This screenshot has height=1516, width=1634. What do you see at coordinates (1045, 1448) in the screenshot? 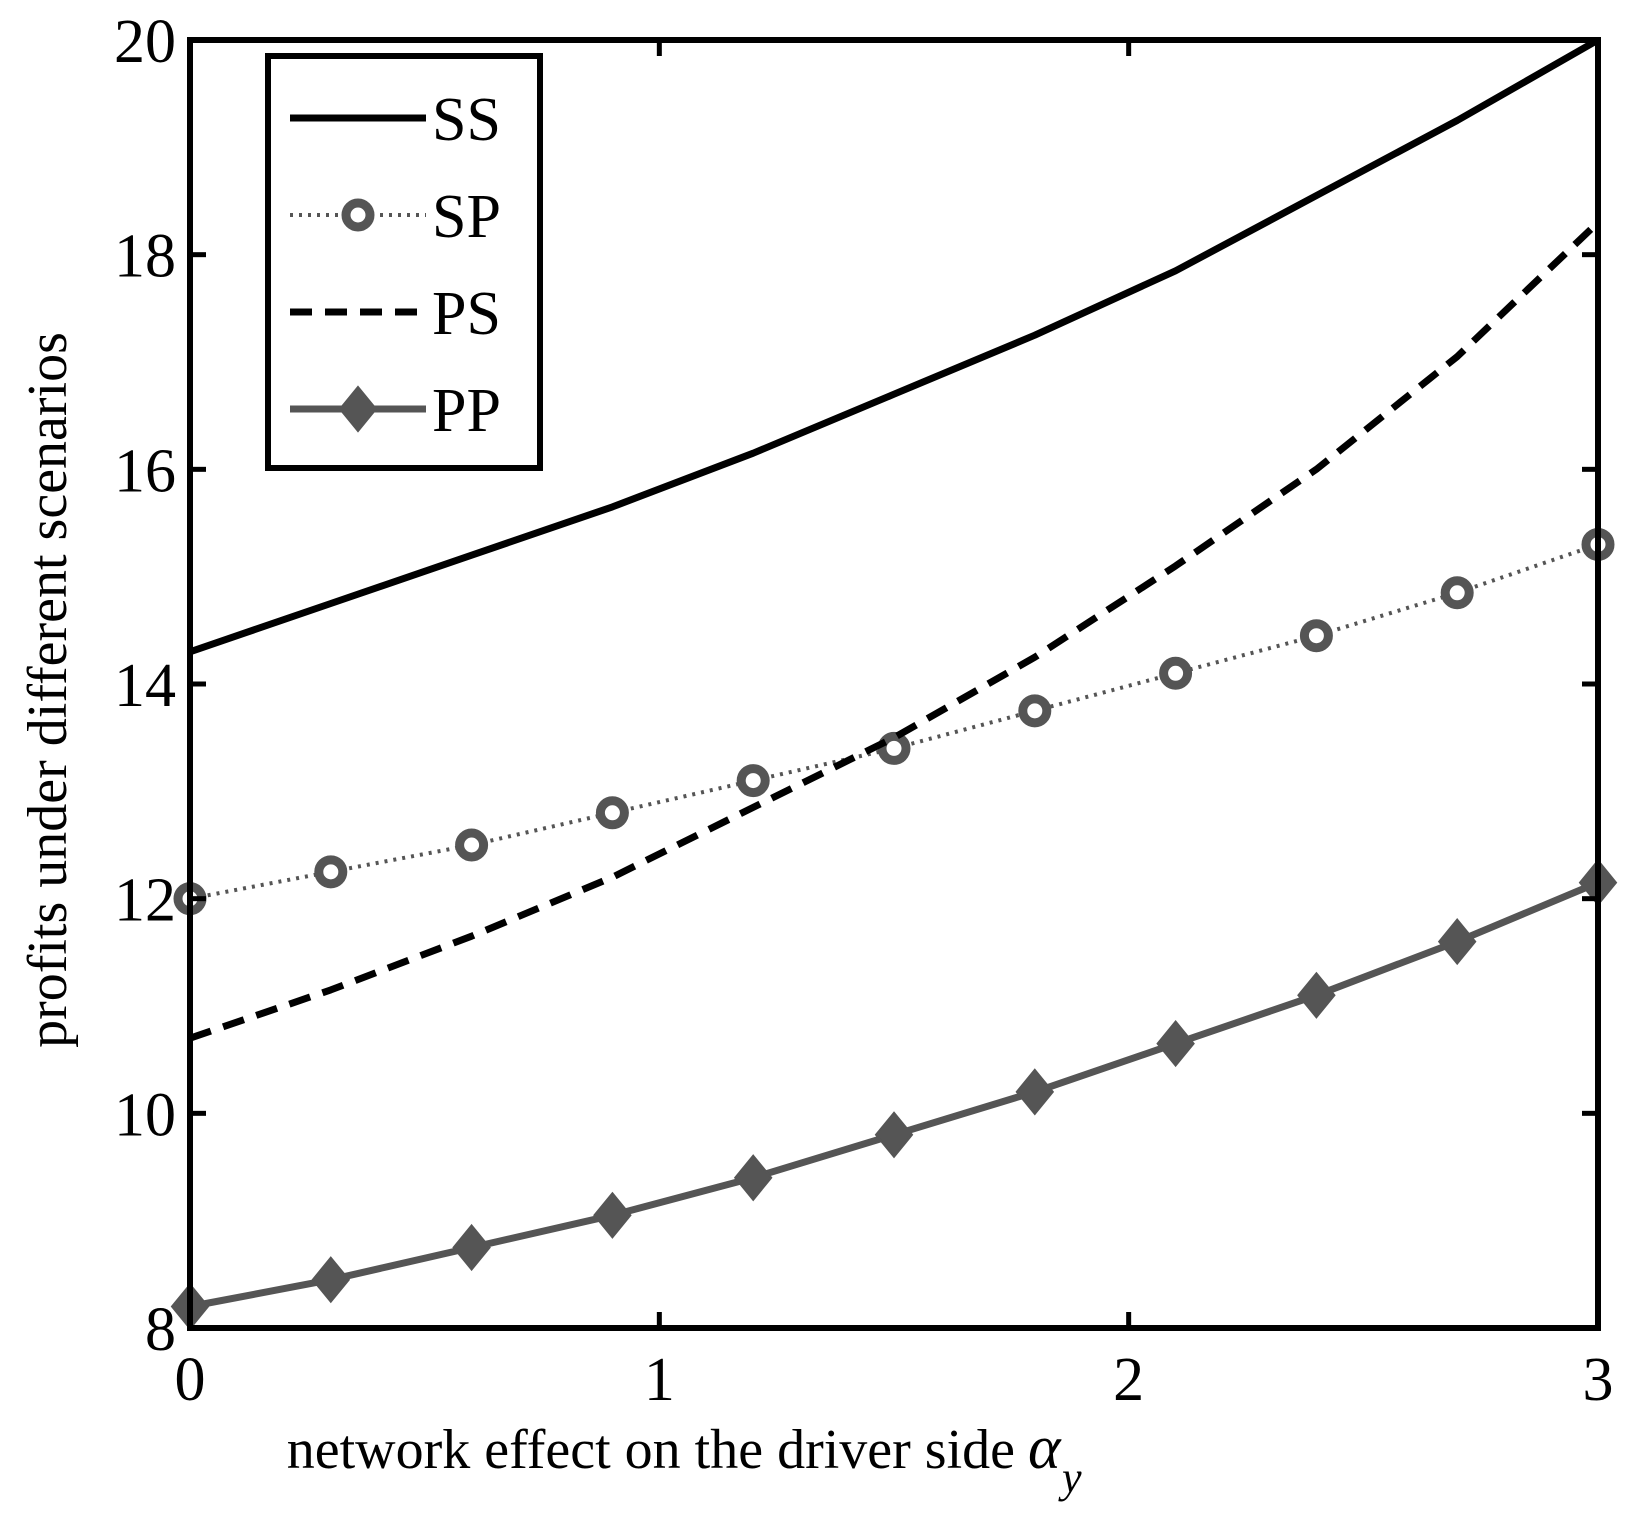
I see `x-axis-symbol: α` at bounding box center [1045, 1448].